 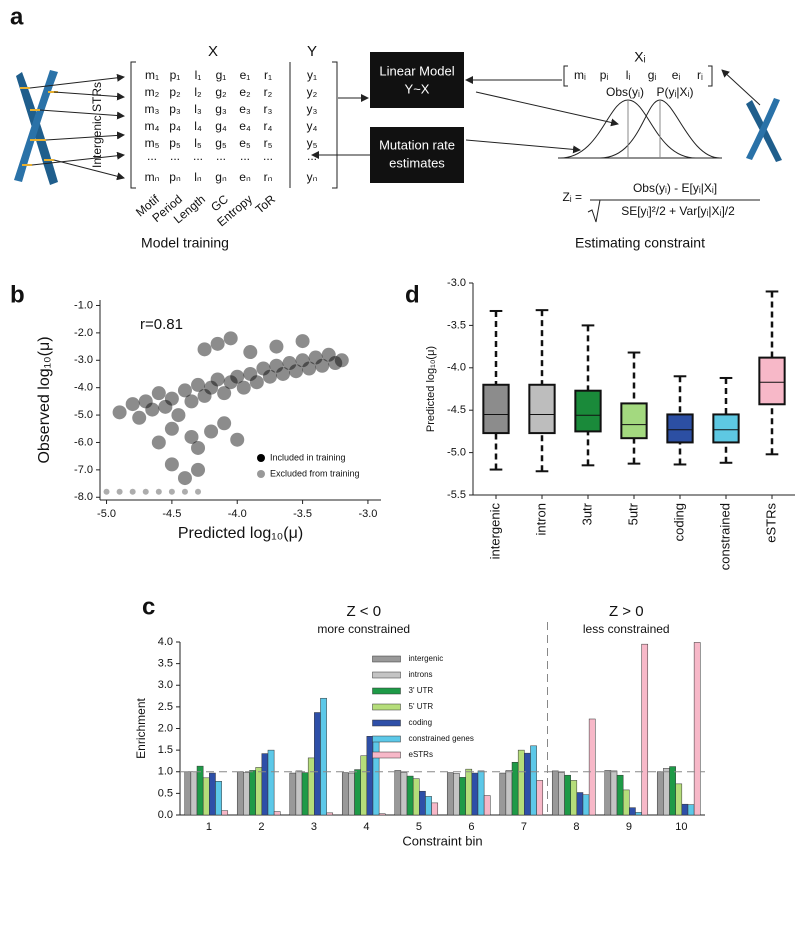 What do you see at coordinates (416, 70) in the screenshot?
I see `box-text: Linear Model` at bounding box center [416, 70].